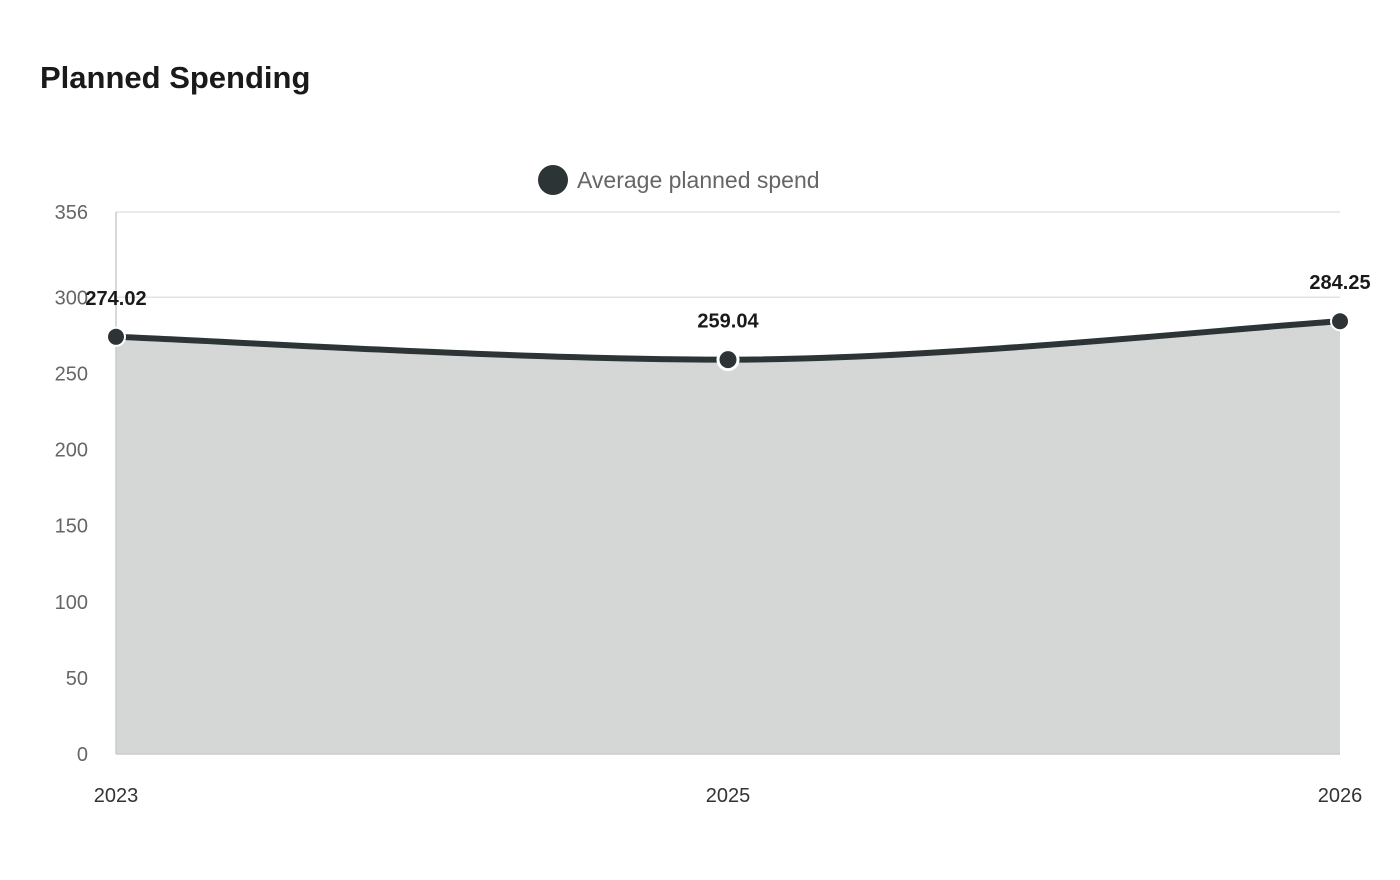  What do you see at coordinates (77, 679) in the screenshot?
I see `y-tick-label: 50` at bounding box center [77, 679].